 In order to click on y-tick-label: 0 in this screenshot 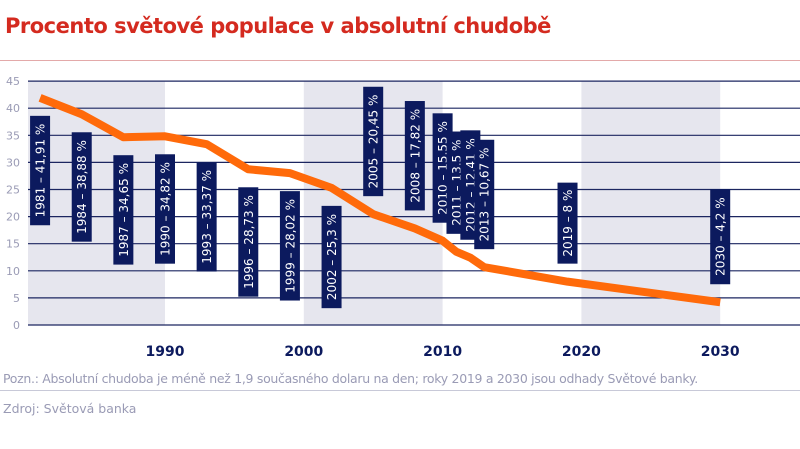, I will do `click(16, 325)`.